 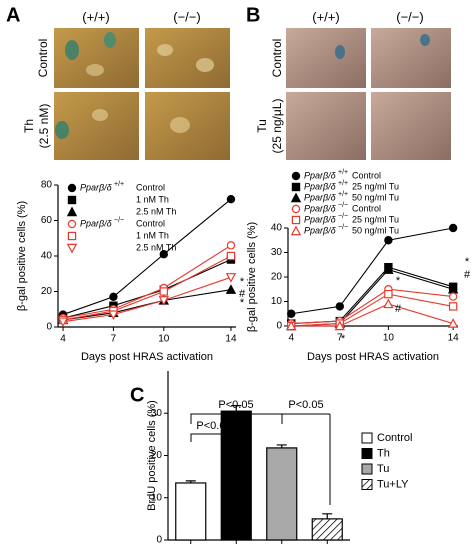 What do you see at coordinates (393, 484) in the screenshot?
I see `legend-label: Tu+LY` at bounding box center [393, 484].